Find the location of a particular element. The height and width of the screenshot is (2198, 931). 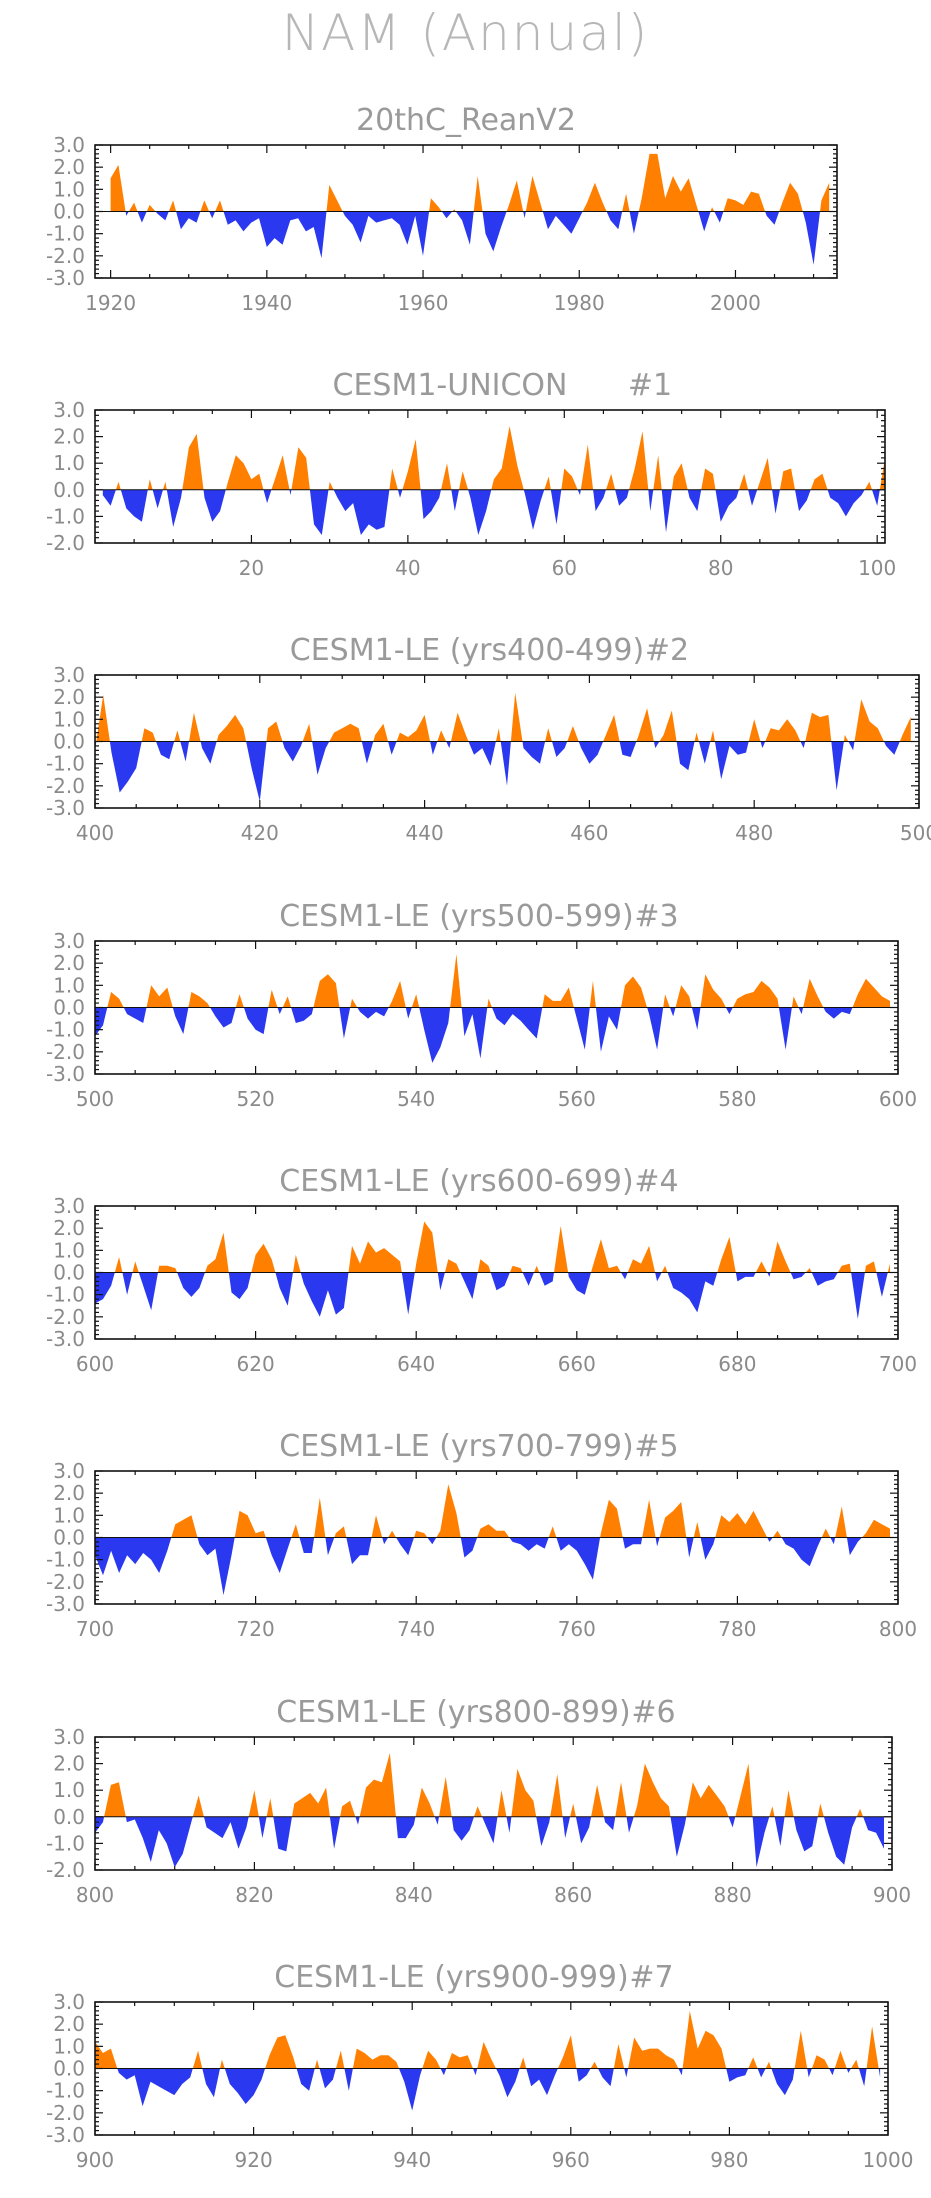

x-tick-label: 480 is located at coordinates (754, 833).